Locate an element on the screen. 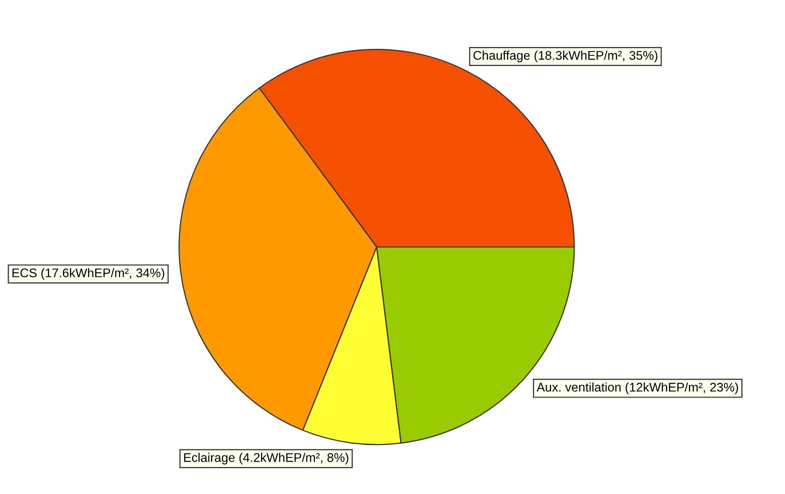 This screenshot has width=785, height=494. slice-label: ECS (17.6kWhEP/m², 34%) is located at coordinates (88, 274).